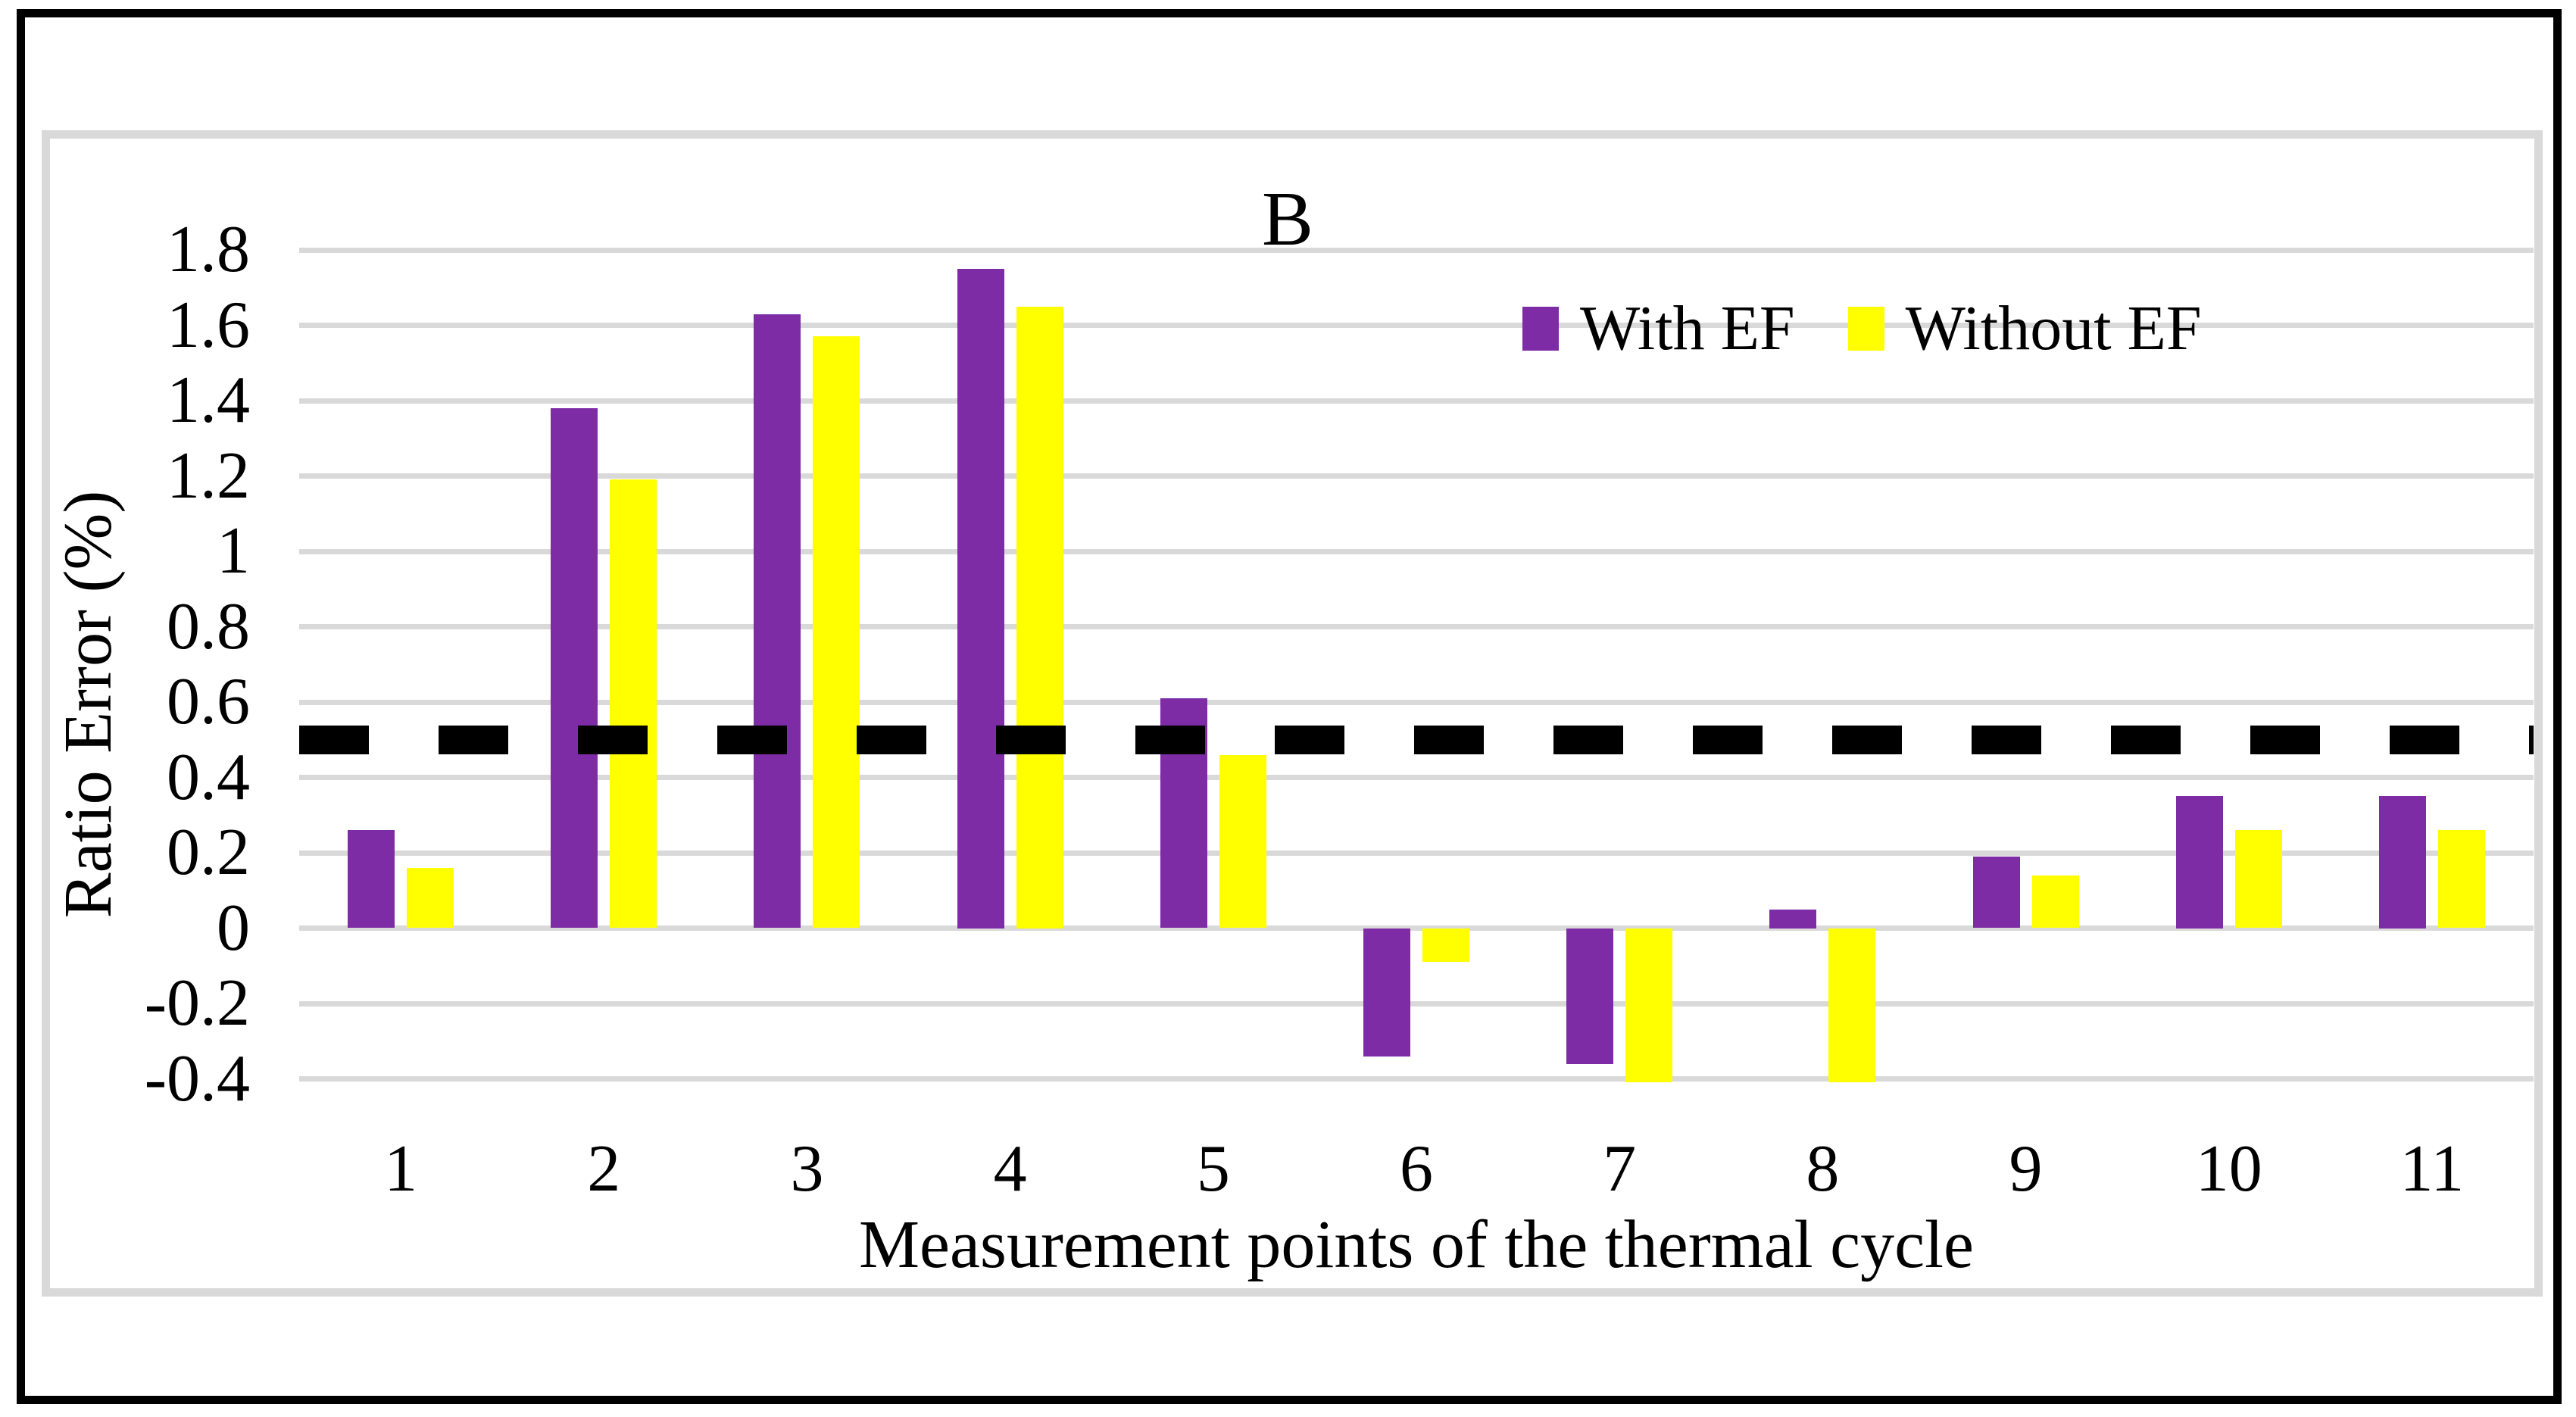 Image resolution: width=2576 pixels, height=1417 pixels. Describe the element at coordinates (197, 1003) in the screenshot. I see `y-tick-label: -0.2` at that location.